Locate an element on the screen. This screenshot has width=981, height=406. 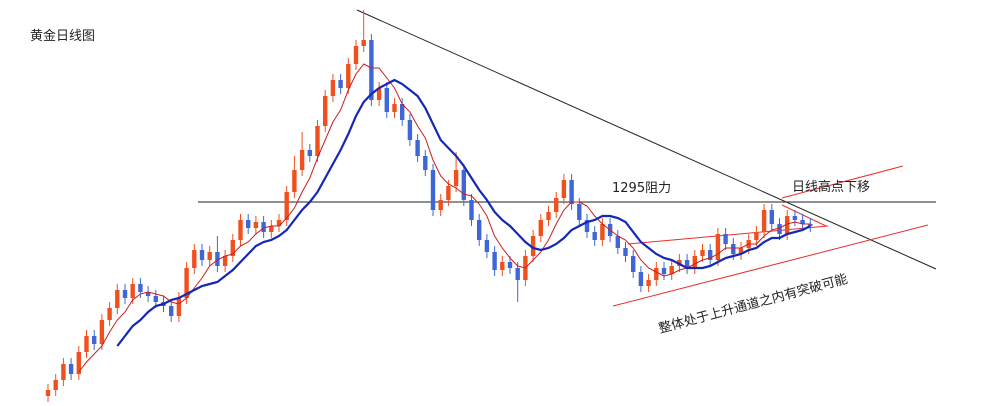
annotation: 日线高点下移 is located at coordinates (831, 187).